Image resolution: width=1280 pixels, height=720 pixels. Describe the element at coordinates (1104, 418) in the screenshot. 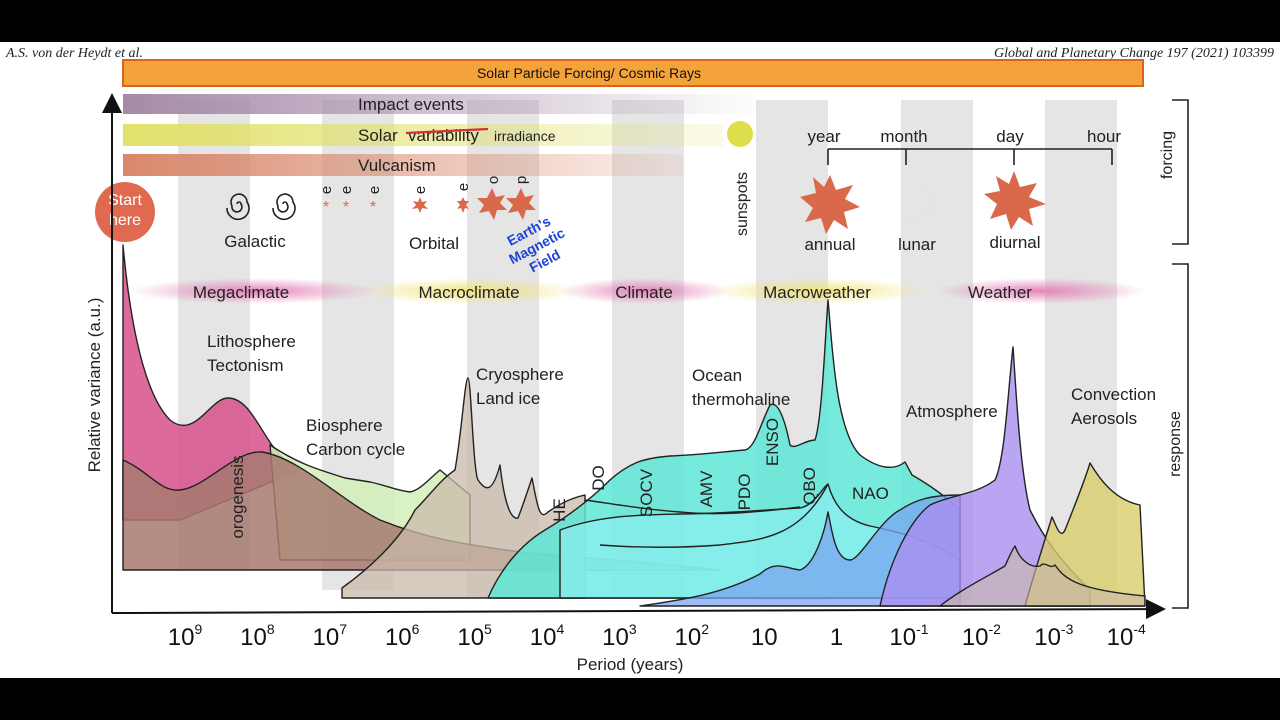

I see `svg-text: Aerosols` at that location.